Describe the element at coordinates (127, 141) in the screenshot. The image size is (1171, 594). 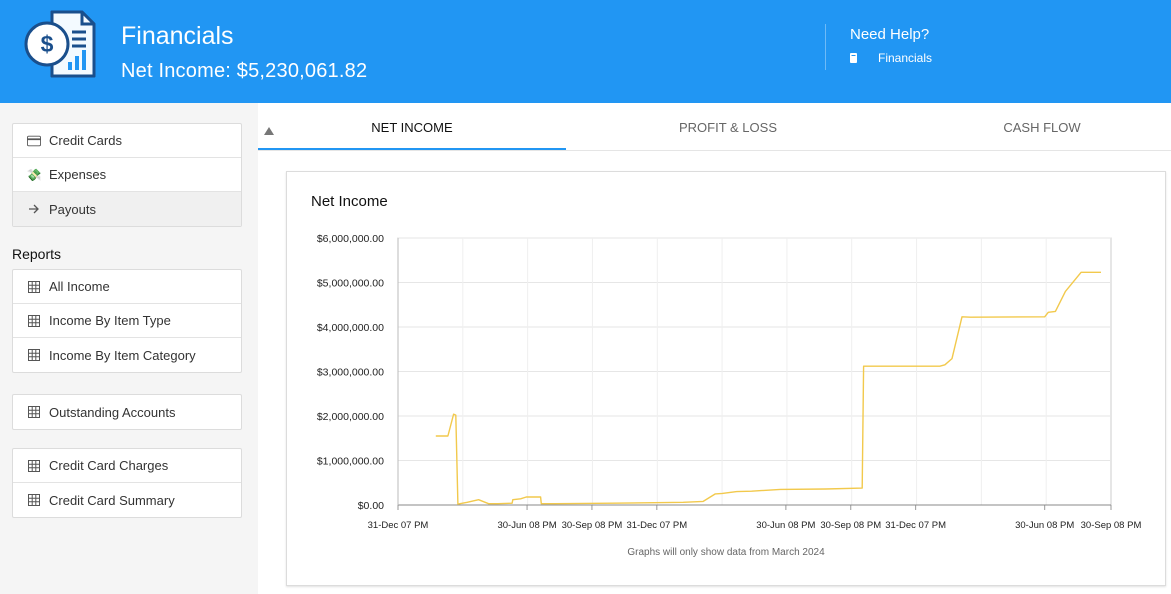
I see `sidebar-item-credit-cards: Credit Cards` at that location.